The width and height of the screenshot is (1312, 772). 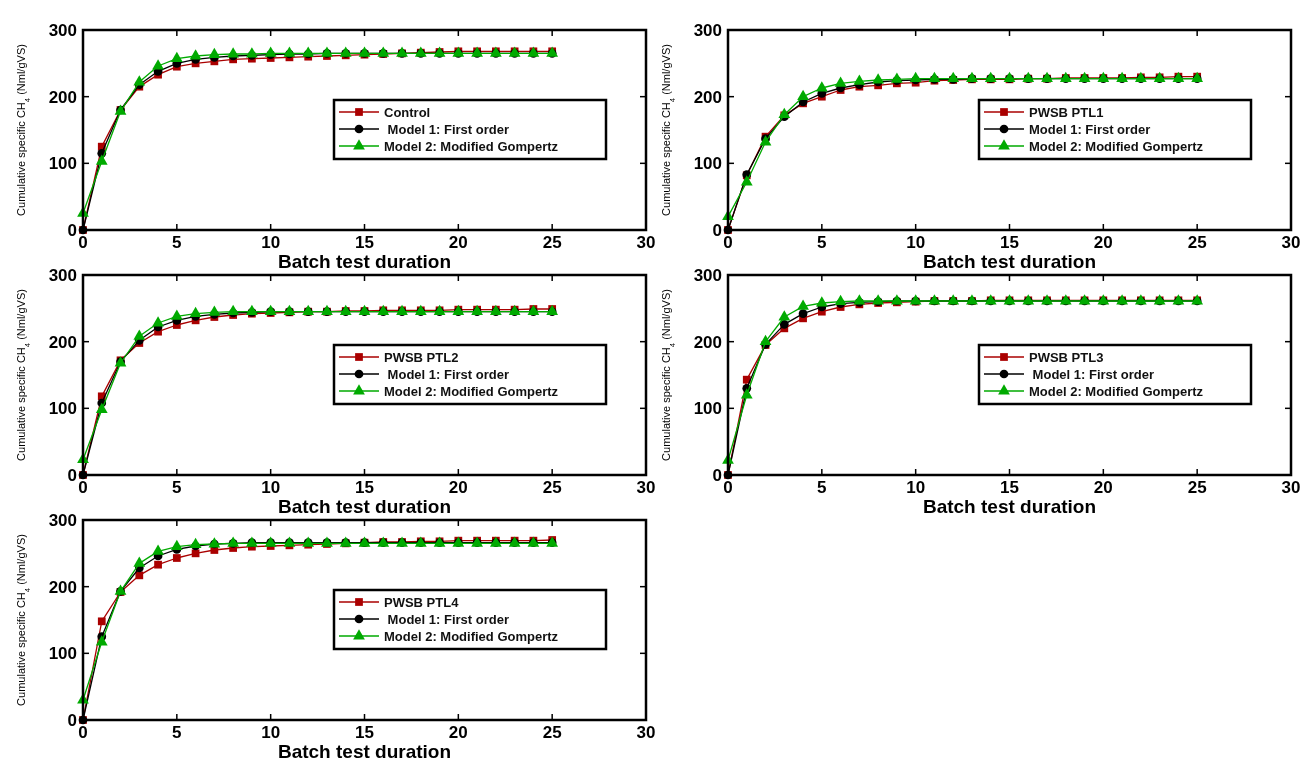 What do you see at coordinates (1066, 357) in the screenshot?
I see `legend-label: PWSB PTL3` at bounding box center [1066, 357].